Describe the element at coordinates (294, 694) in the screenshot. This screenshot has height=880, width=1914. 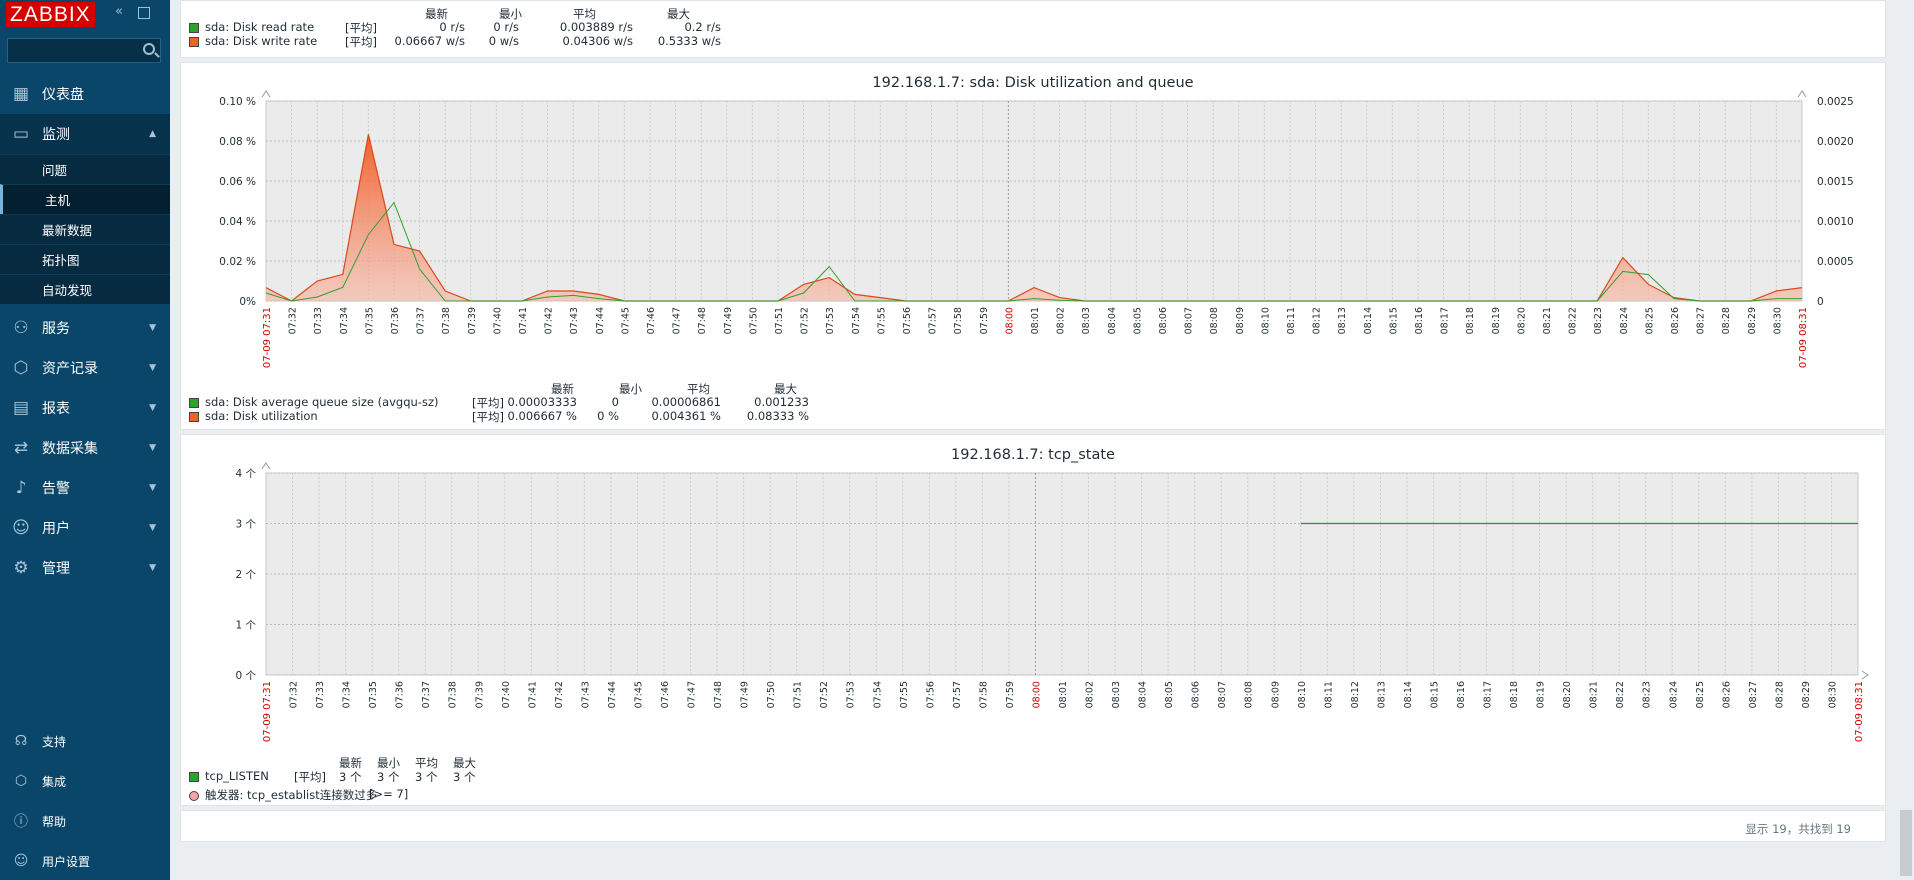
I see `x-tick-label: 07:32` at that location.